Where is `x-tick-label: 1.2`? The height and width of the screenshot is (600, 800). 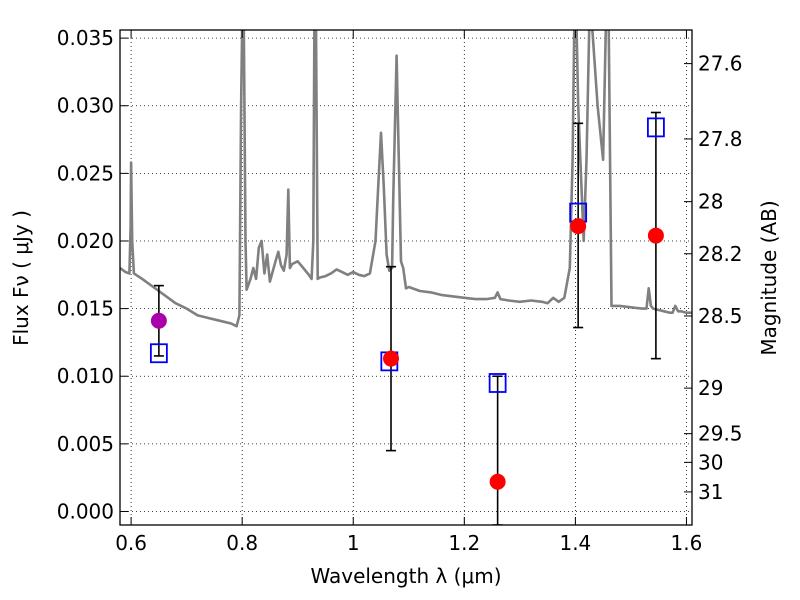
x-tick-label: 1.2 is located at coordinates (464, 543).